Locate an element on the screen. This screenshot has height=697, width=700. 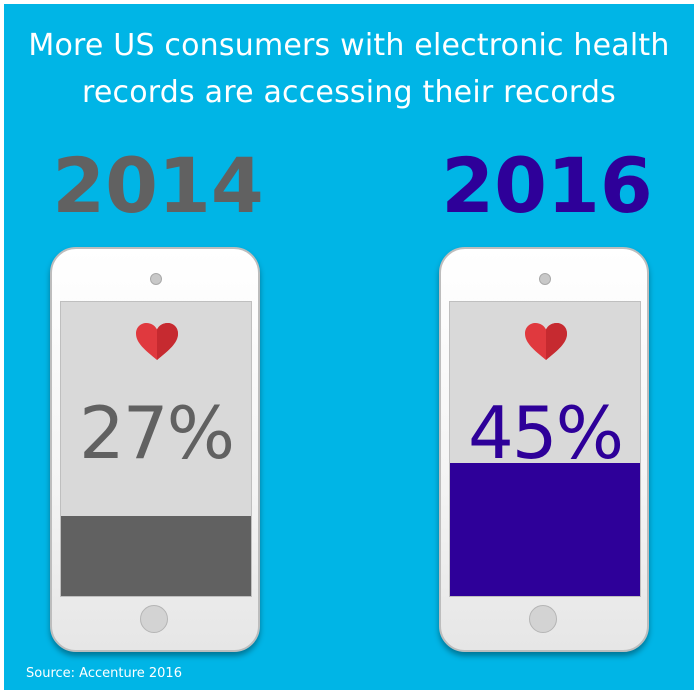
bar-2016 is located at coordinates (545, 529).